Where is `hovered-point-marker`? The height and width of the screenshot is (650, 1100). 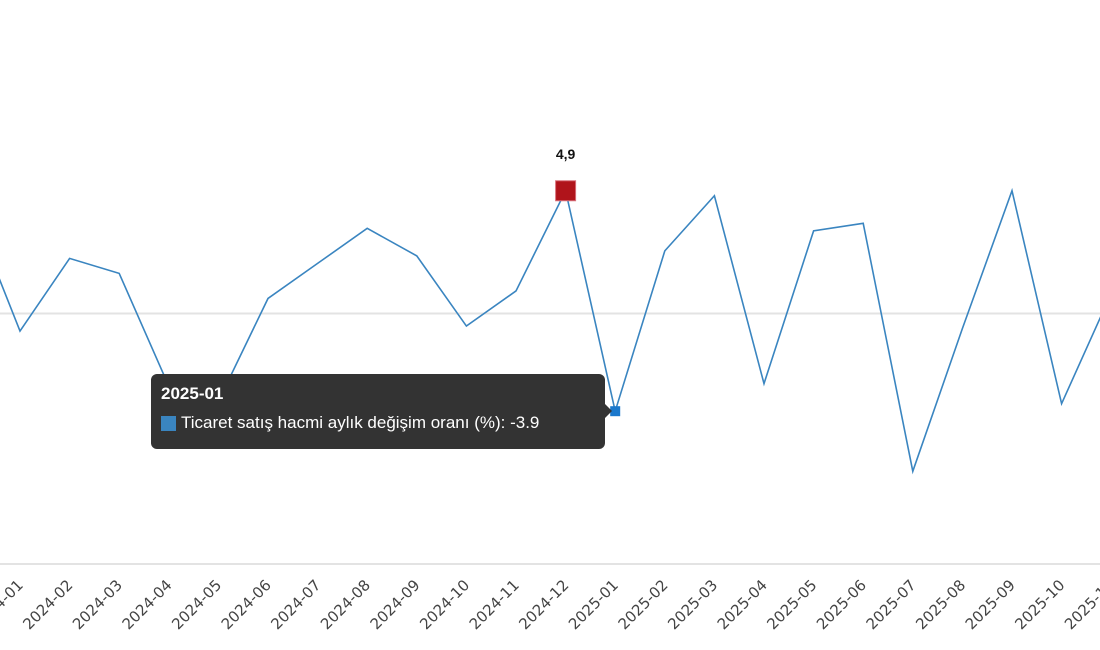
hovered-point-marker is located at coordinates (615, 411).